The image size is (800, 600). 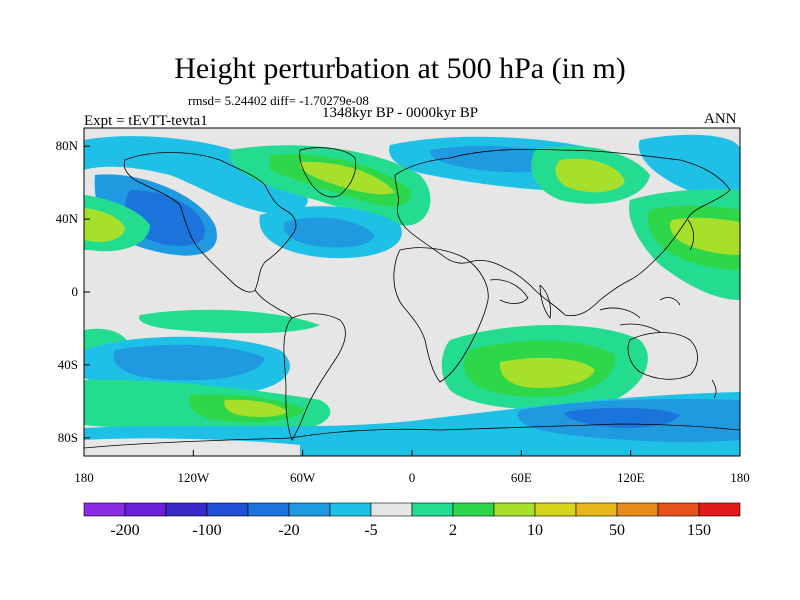 I want to click on colorbar-label: -200, so click(x=124, y=530).